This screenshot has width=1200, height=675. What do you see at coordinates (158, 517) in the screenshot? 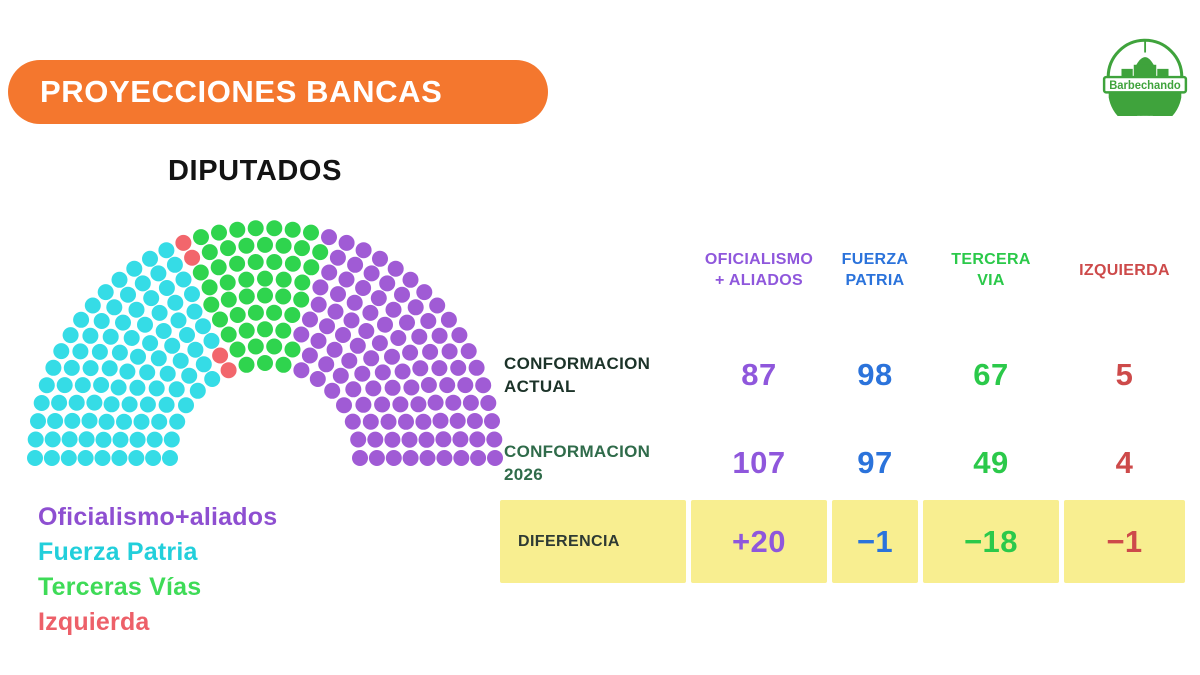
I see `legend-item-oficialismo: Oficialismo+aliados` at bounding box center [158, 517].